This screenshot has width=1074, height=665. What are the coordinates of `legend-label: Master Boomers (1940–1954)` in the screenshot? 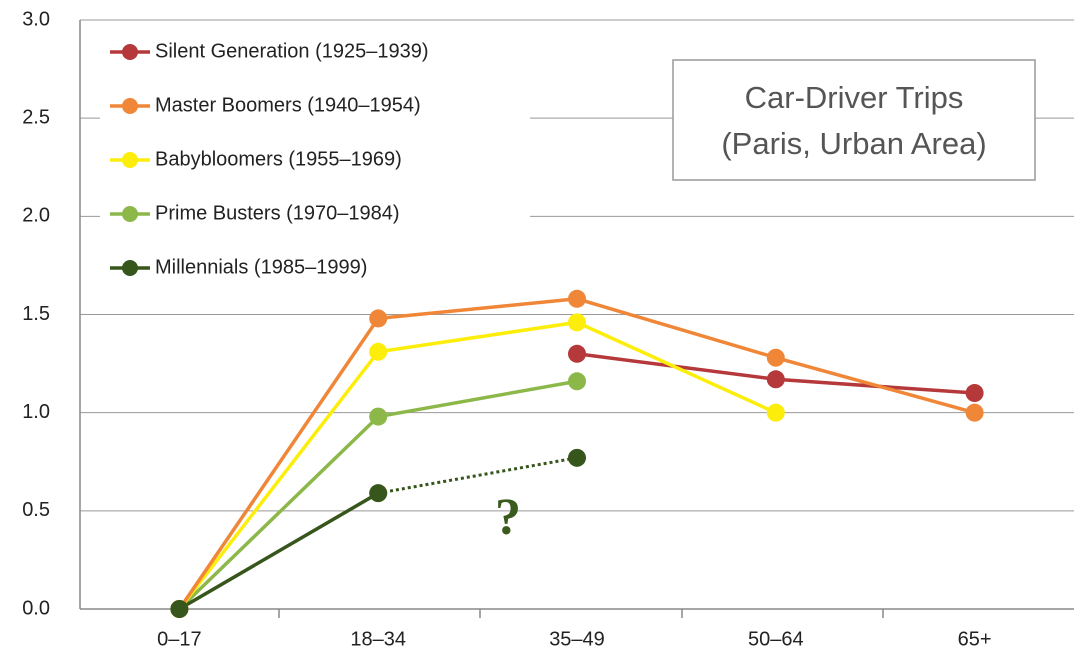 It's located at (288, 105).